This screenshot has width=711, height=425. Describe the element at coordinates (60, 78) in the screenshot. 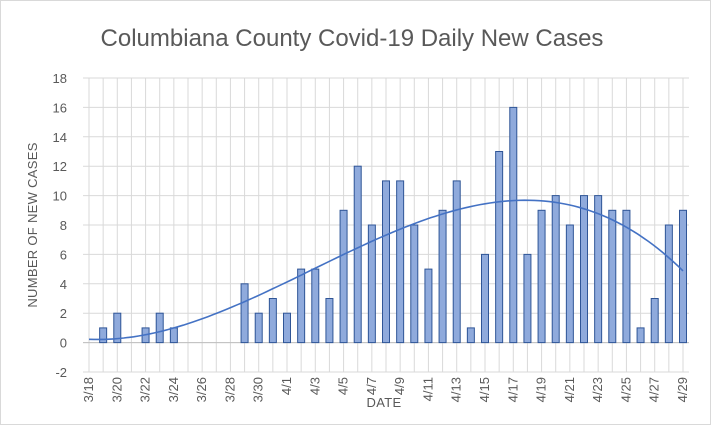

I see `y-tick-label: 18` at that location.